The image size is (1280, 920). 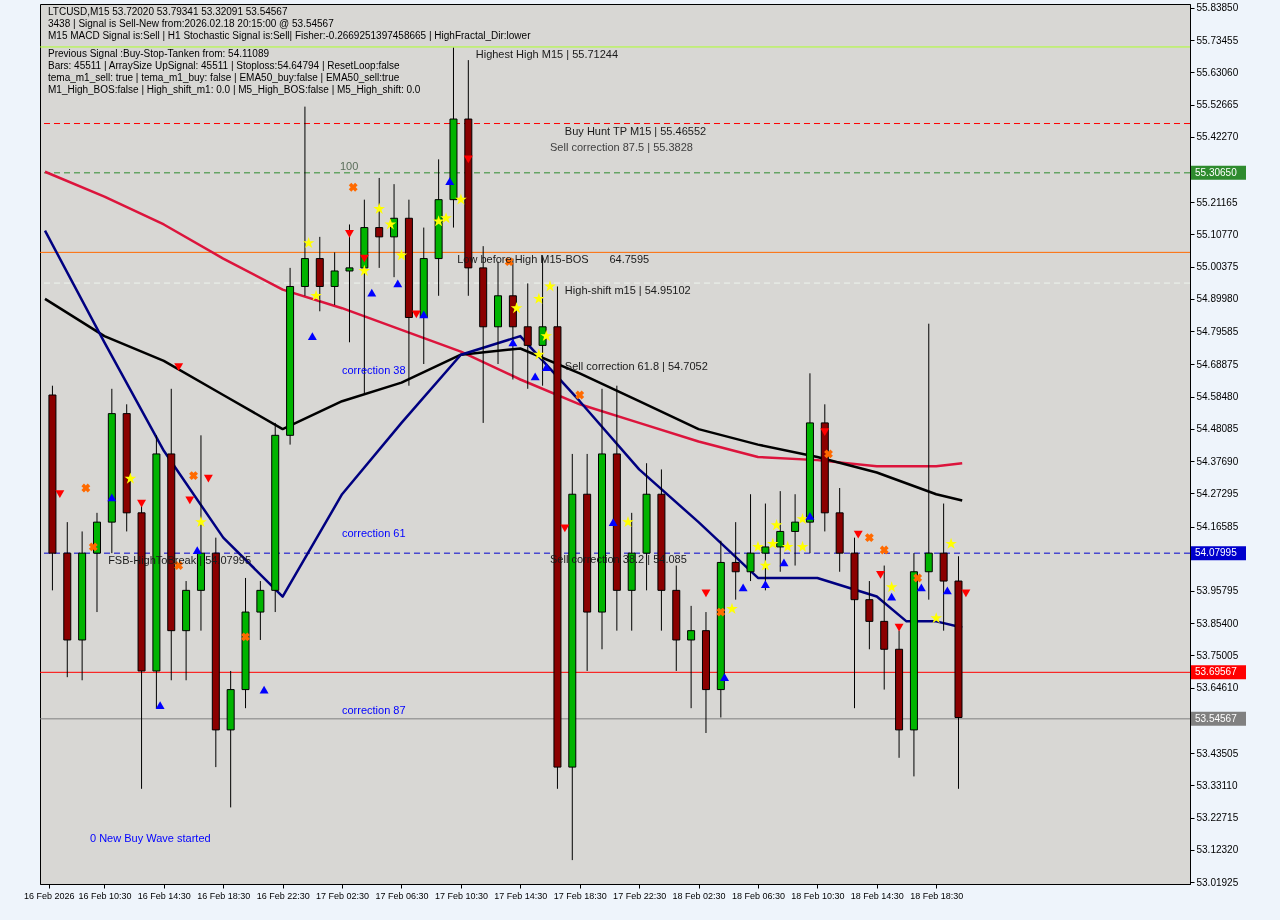 What do you see at coordinates (1217, 591) in the screenshot?
I see `y-tick-label: 53.95795` at bounding box center [1217, 591].